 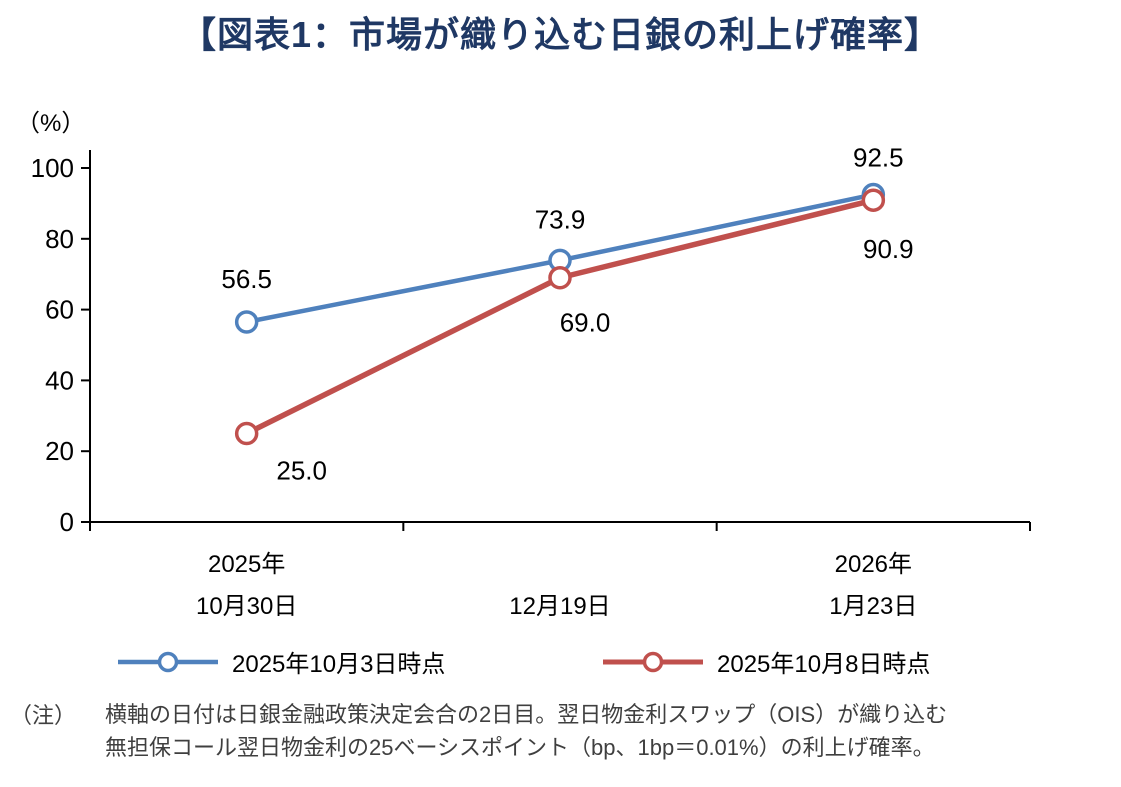 I want to click on footnote-line-1: 横軸の日付は日銀金融政策決定会合の2日目。翌日物金利スワップ（OIS）が織り込む, so click(x=526, y=714).